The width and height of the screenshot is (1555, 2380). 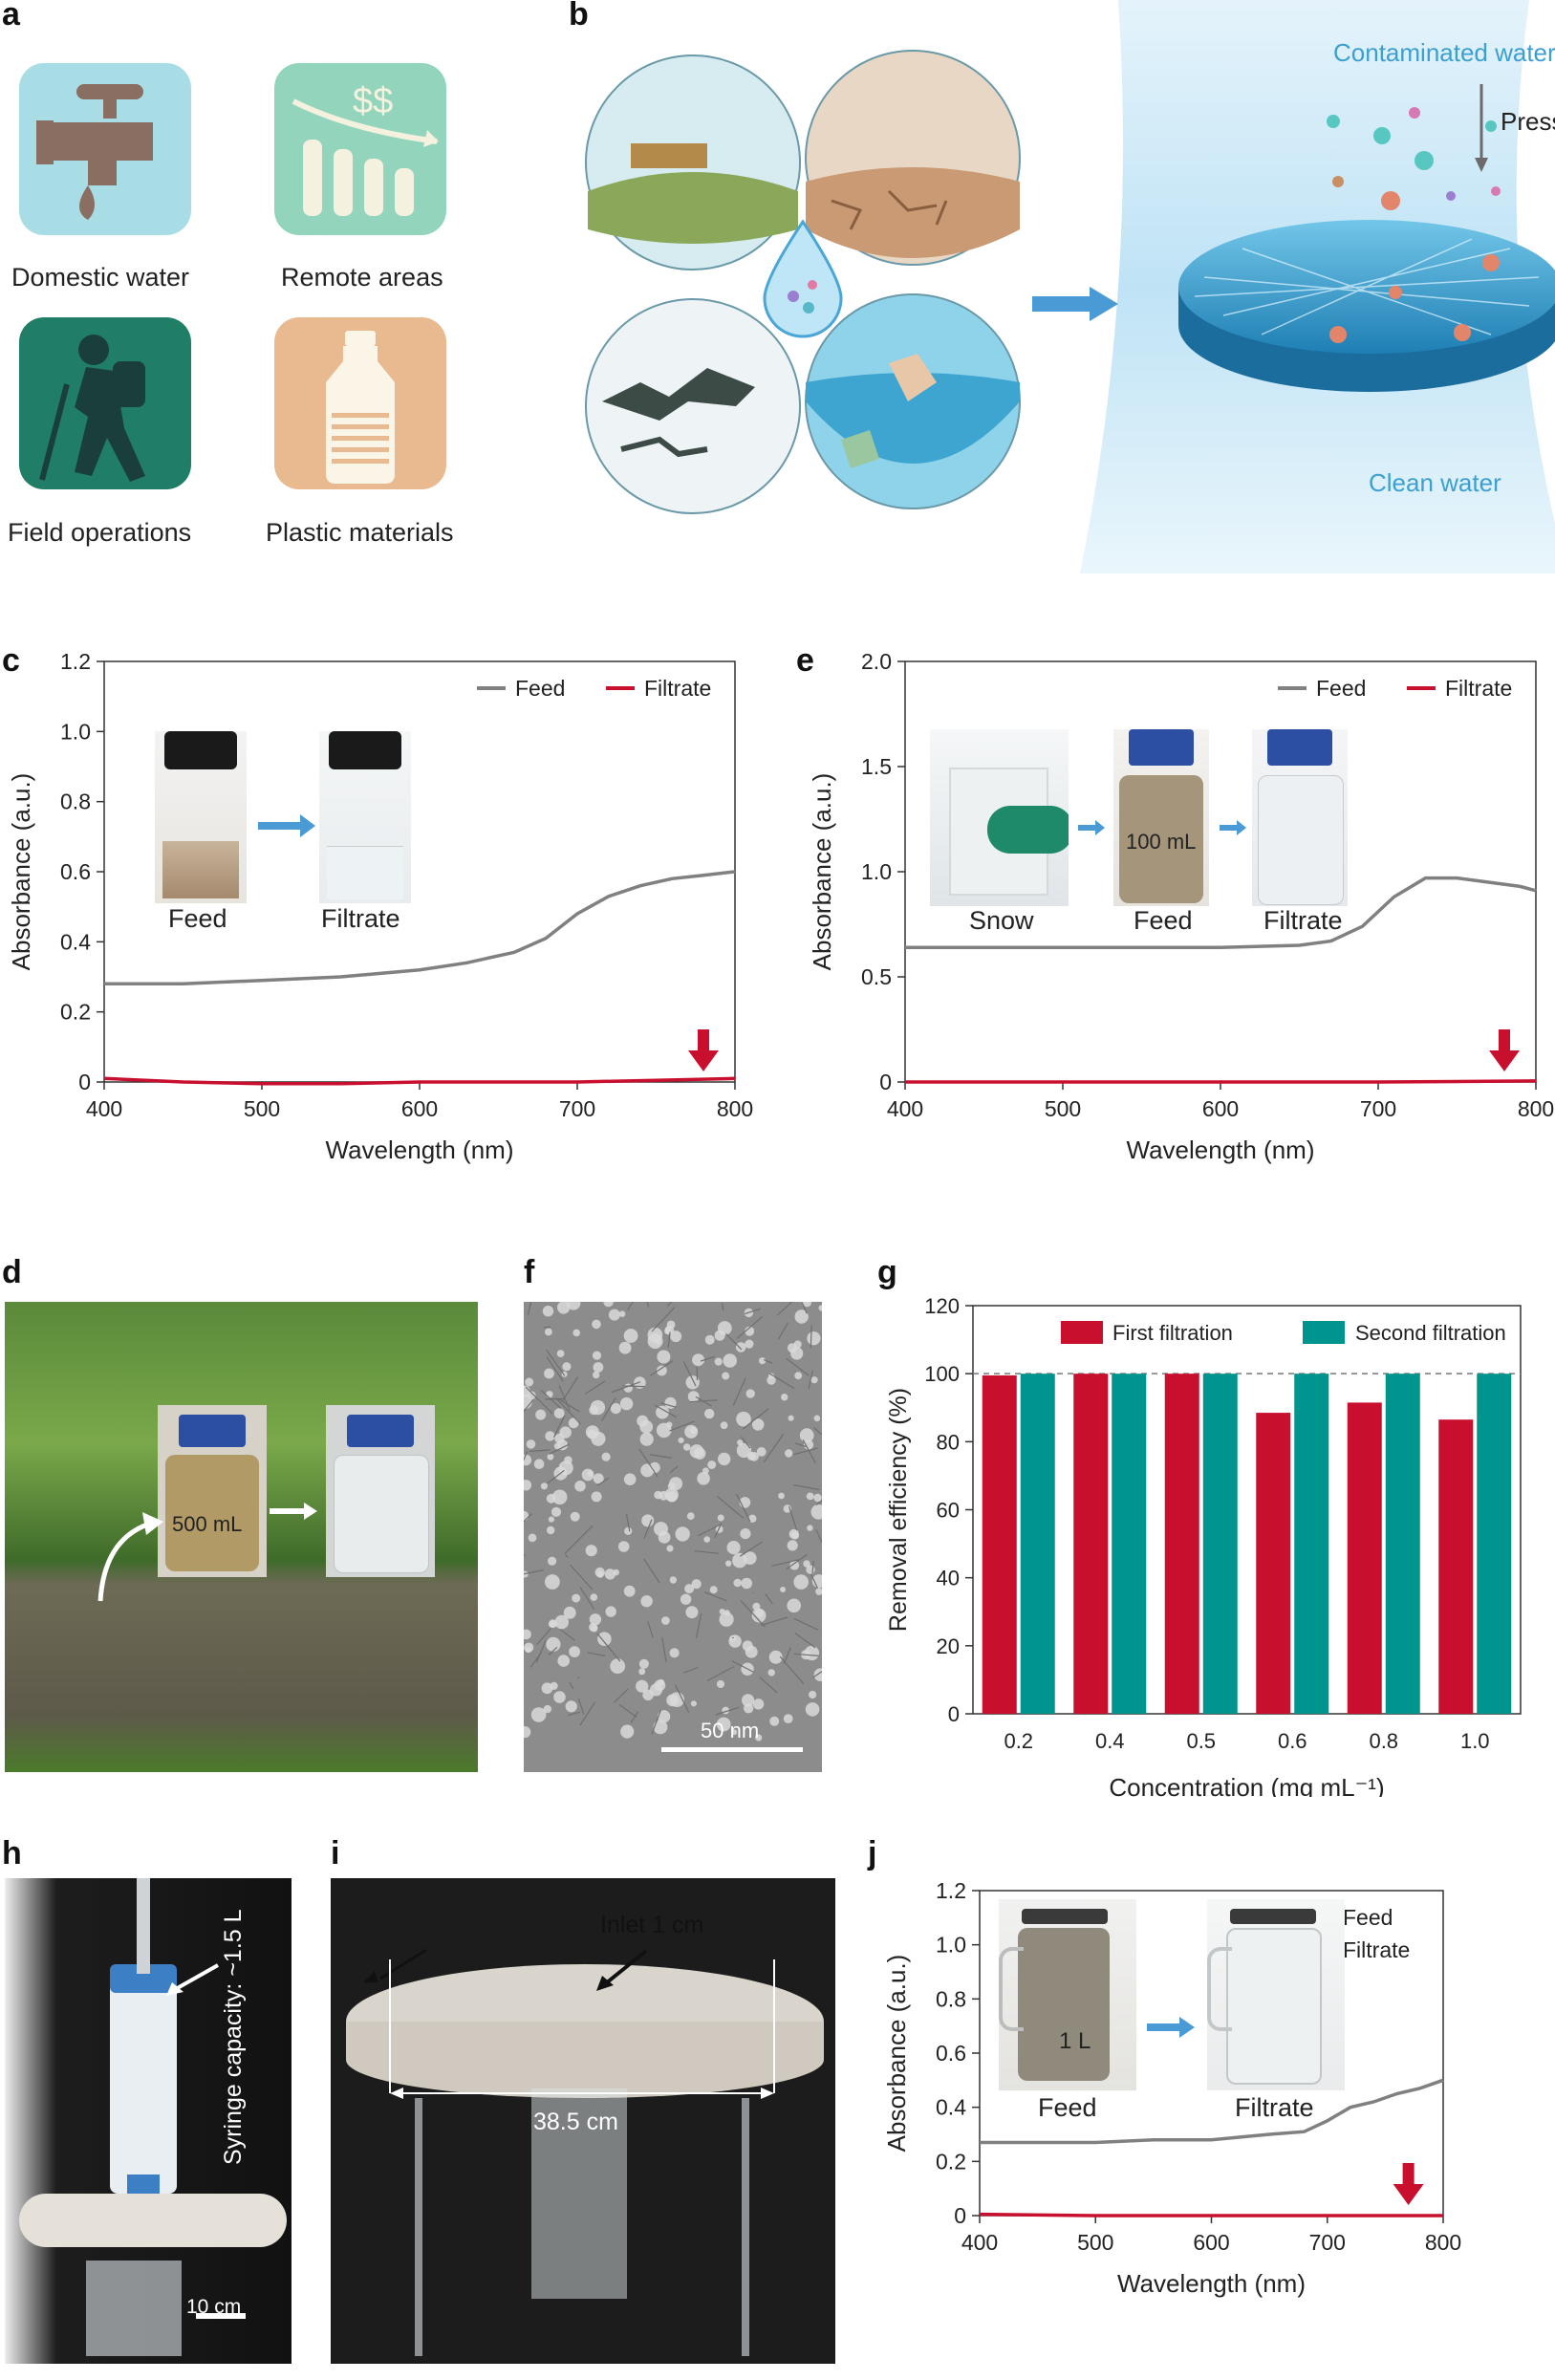 What do you see at coordinates (885, 1082) in the screenshot?
I see `y-tick-label: 0` at bounding box center [885, 1082].